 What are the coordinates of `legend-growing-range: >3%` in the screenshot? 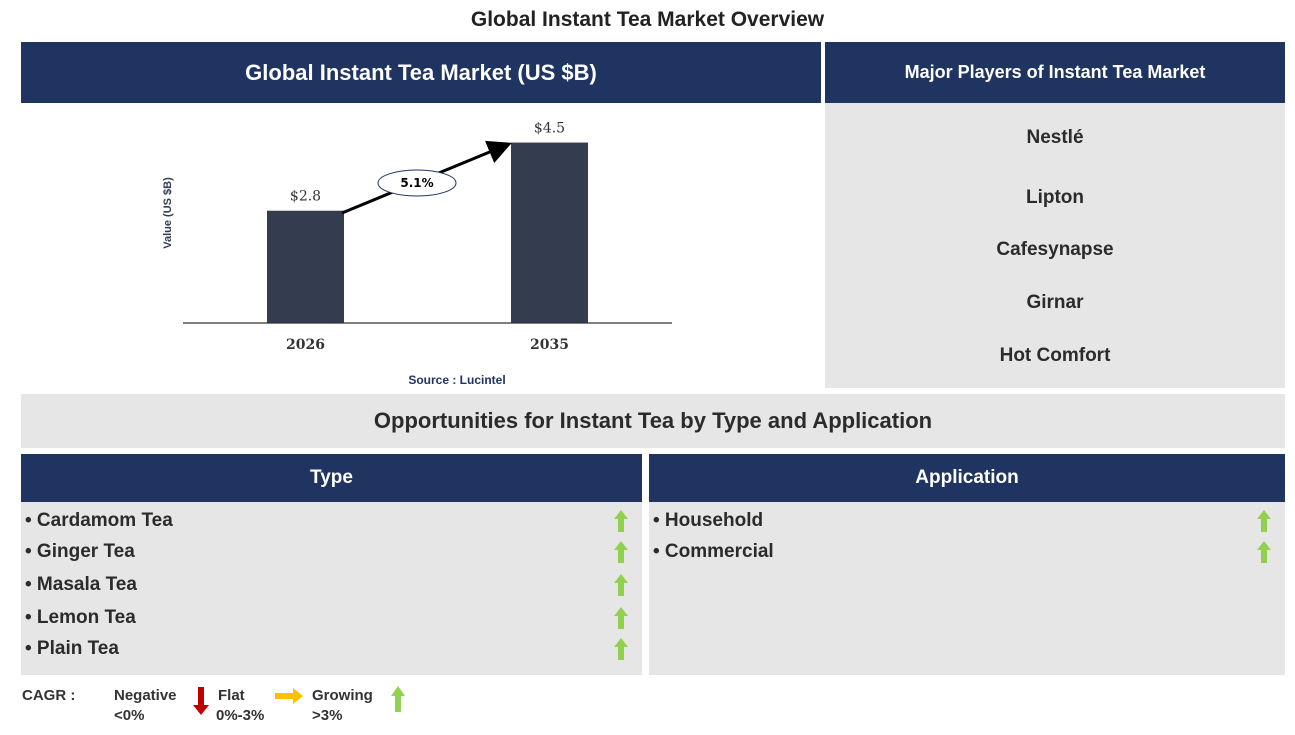 It's located at (327, 715).